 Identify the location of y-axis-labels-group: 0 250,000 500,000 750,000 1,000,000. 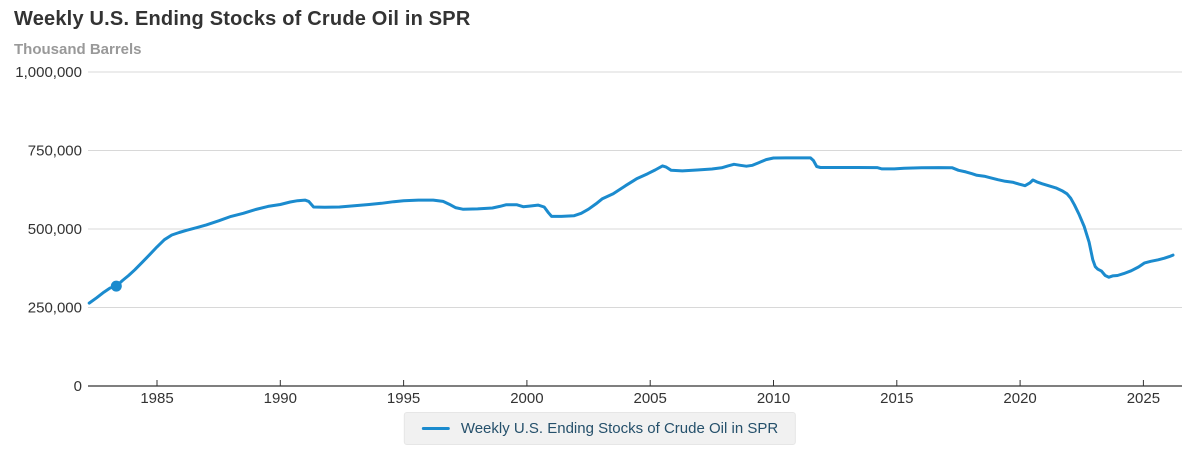
(48, 229).